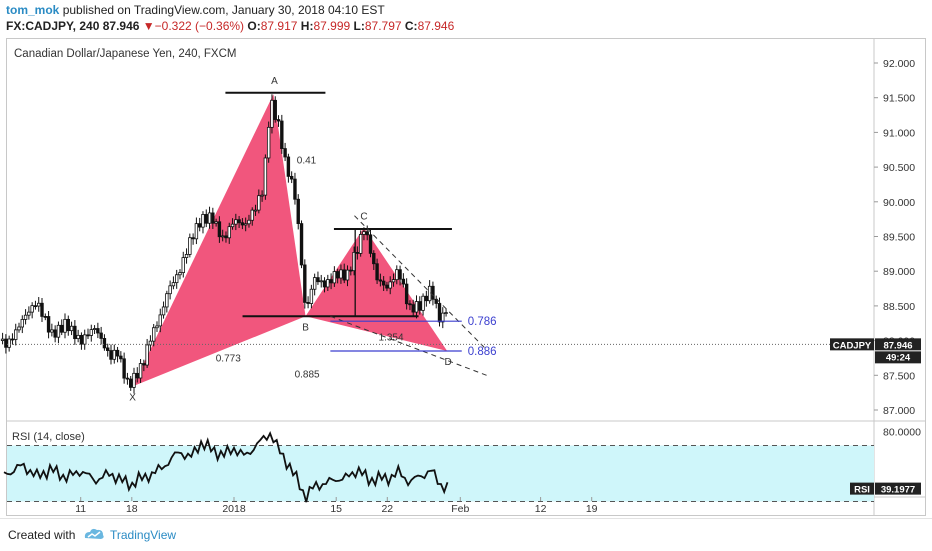 The width and height of the screenshot is (932, 551). I want to click on rsi-value-tag, so click(898, 488).